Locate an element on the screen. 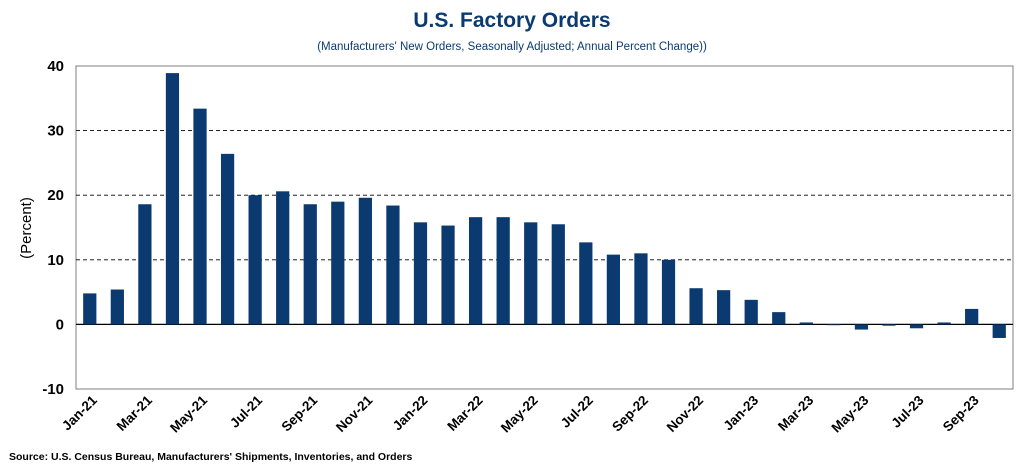 Image resolution: width=1024 pixels, height=465 pixels. y-tick-label: 40 is located at coordinates (55, 66).